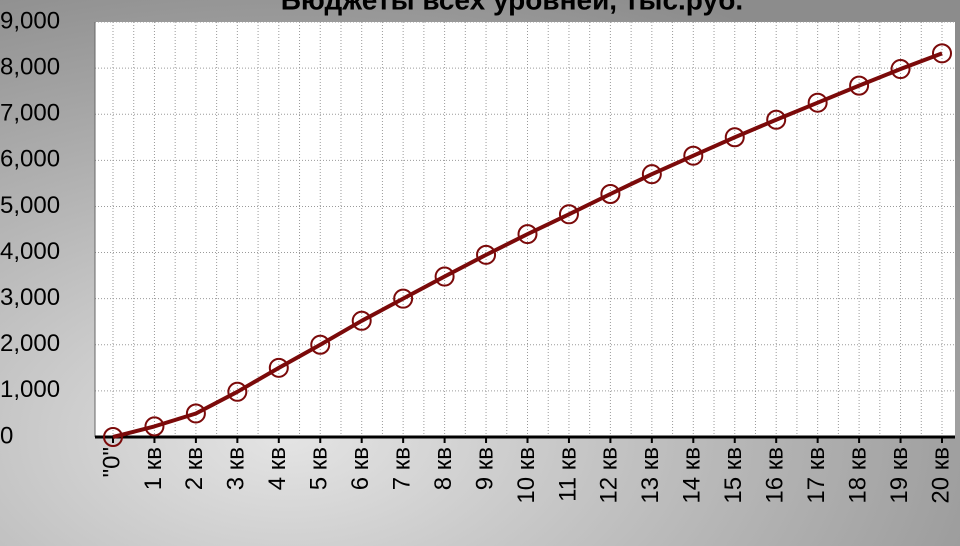  I want to click on chart-title: Бюджеты всех уровней, тыс.руб., so click(512, 7).